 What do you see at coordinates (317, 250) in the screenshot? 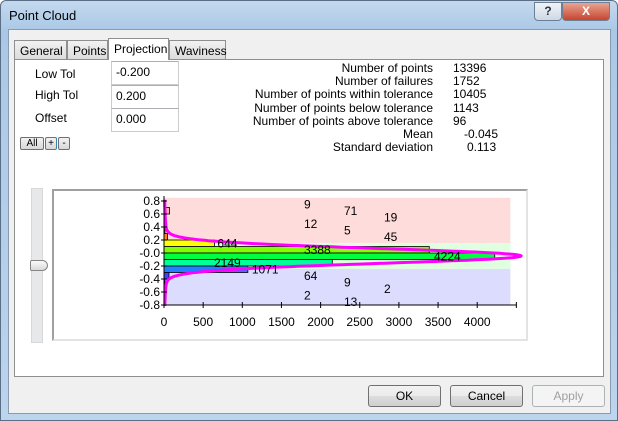
I see `bar-label: 3388` at bounding box center [317, 250].